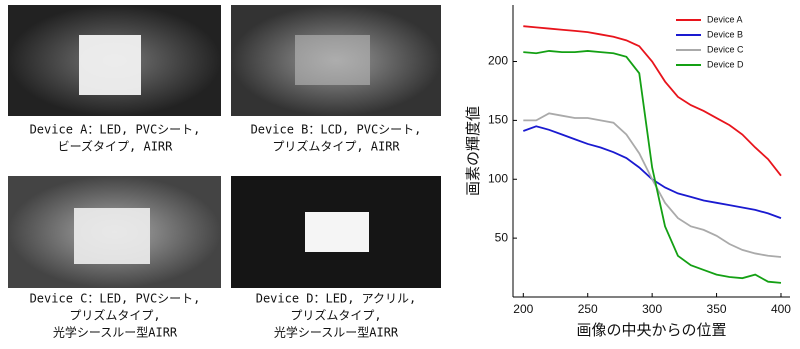  Describe the element at coordinates (588, 309) in the screenshot. I see `x-tick-label: 250` at that location.